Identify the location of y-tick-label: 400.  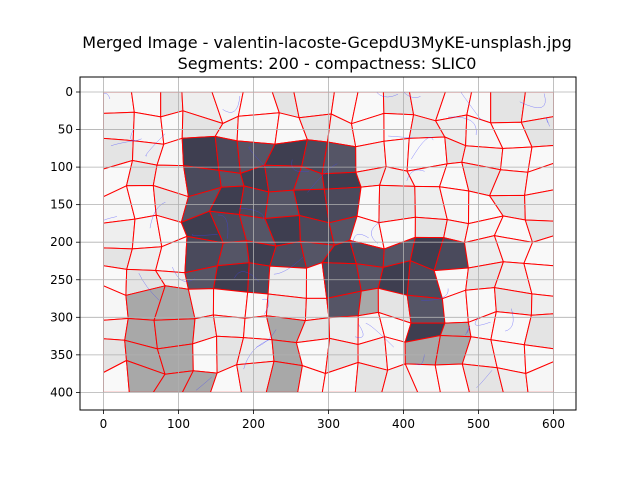
(61, 392).